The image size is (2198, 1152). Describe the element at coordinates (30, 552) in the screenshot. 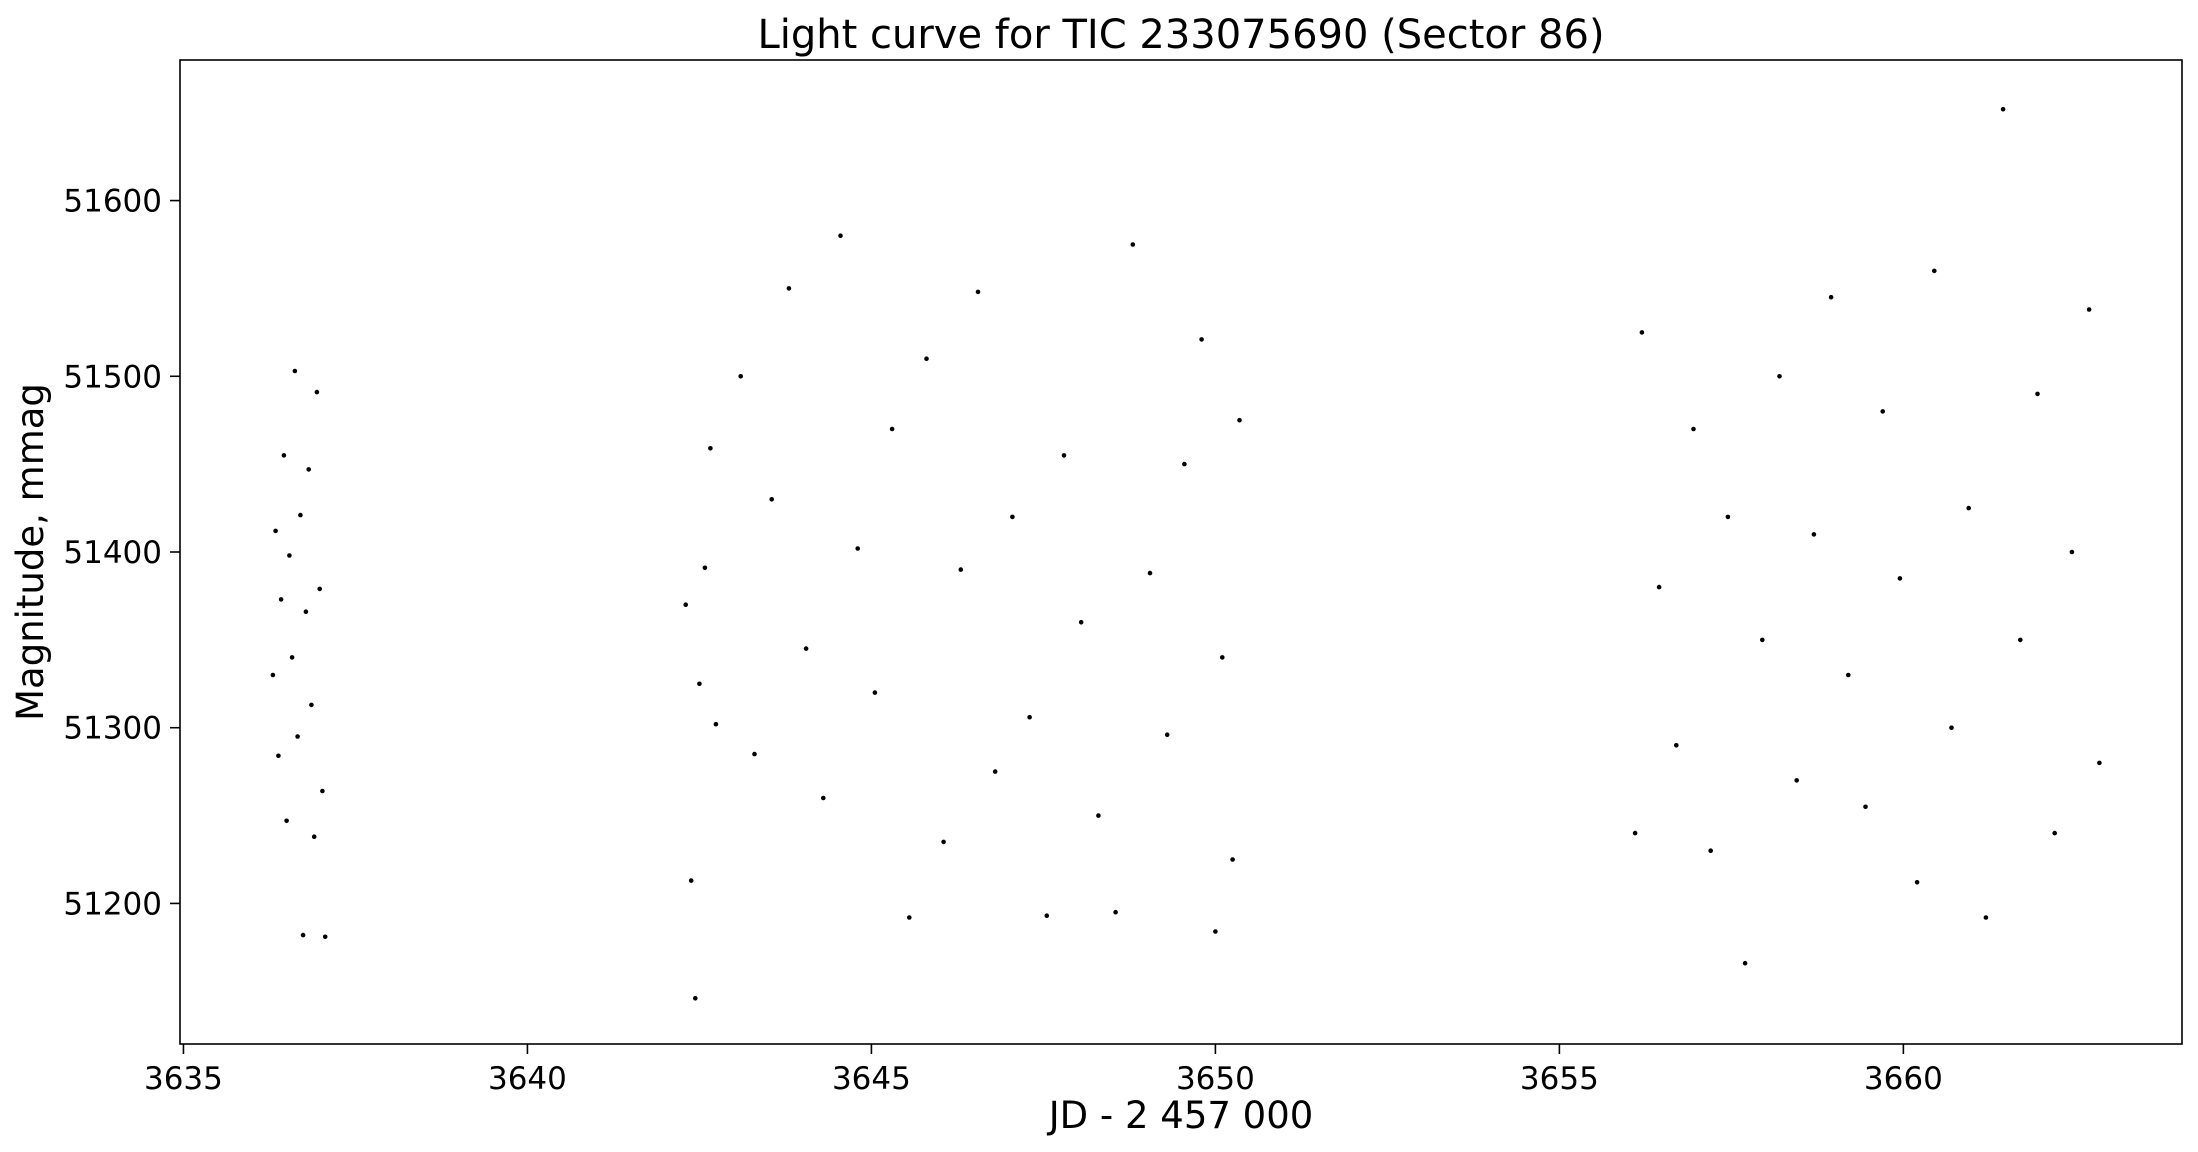

I see `y-axis-label: Magnitude, mmag` at that location.